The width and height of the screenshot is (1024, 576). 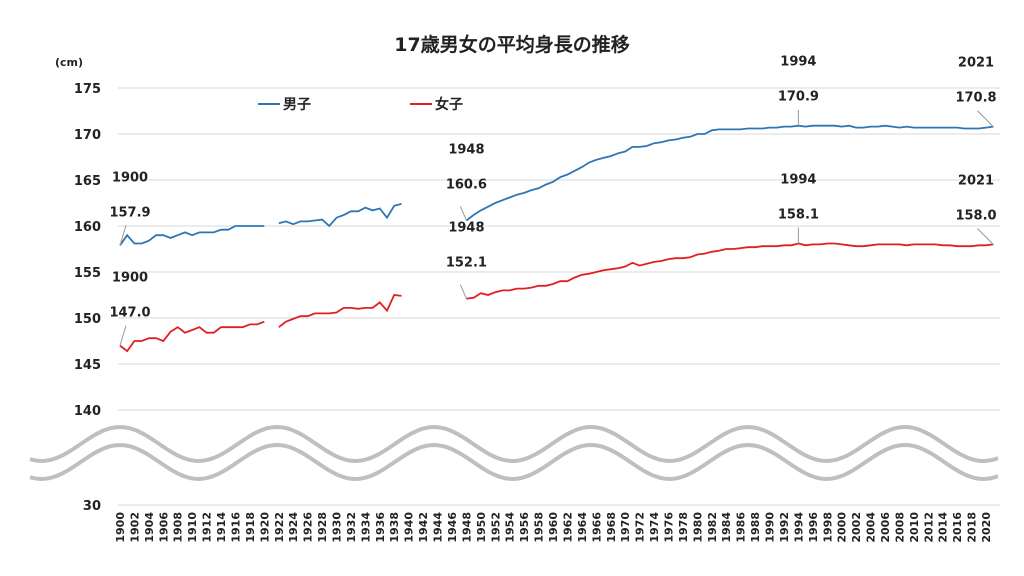 What do you see at coordinates (134, 527) in the screenshot?
I see `x-tick-label: 1902` at bounding box center [134, 527].